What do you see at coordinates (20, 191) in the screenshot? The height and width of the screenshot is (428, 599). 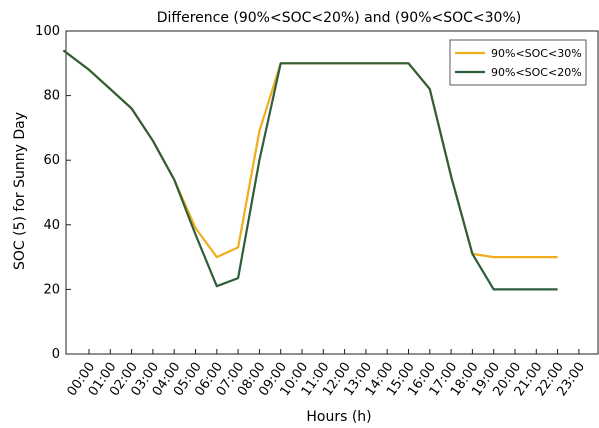 I see `y-axis-label: SOC (5) for Sunny Day` at bounding box center [20, 191].